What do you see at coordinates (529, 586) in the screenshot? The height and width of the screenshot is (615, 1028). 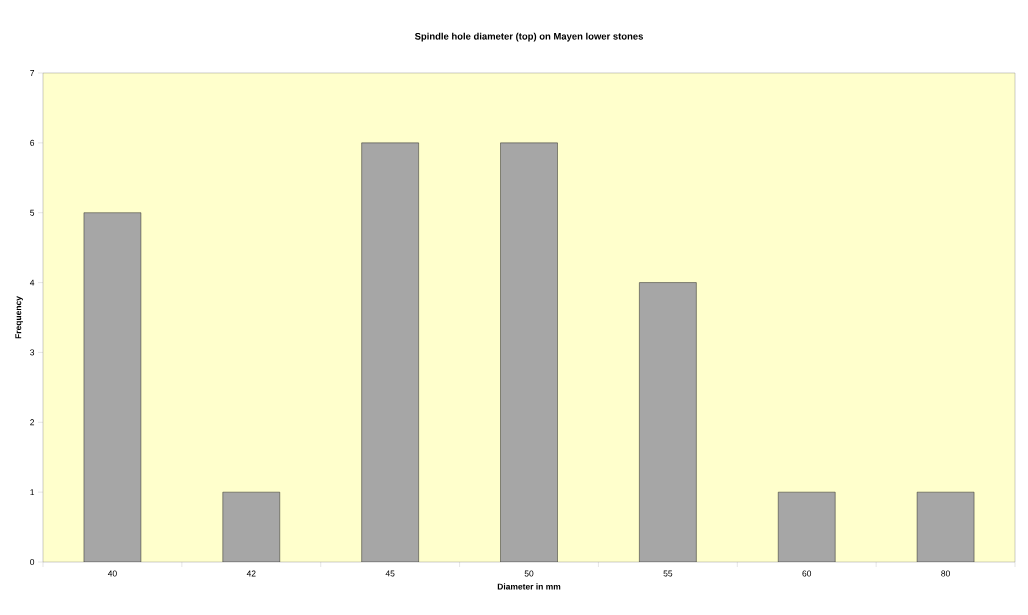 I see `x-axis-title: Diameter in mm` at bounding box center [529, 586].